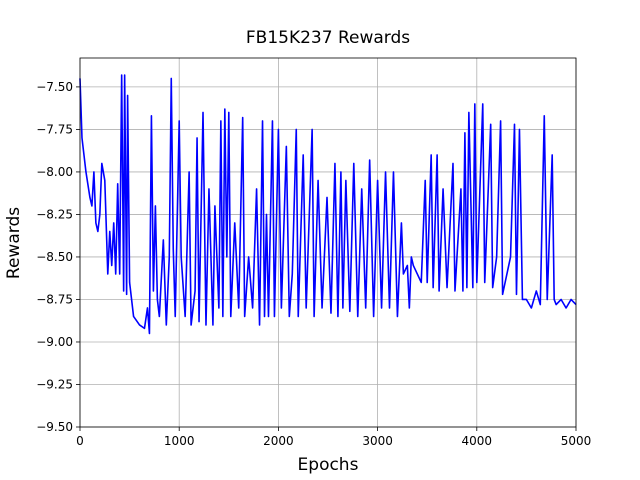 This screenshot has width=640, height=480. What do you see at coordinates (328, 38) in the screenshot?
I see `chart-title: FB15K237 Rewards` at bounding box center [328, 38].